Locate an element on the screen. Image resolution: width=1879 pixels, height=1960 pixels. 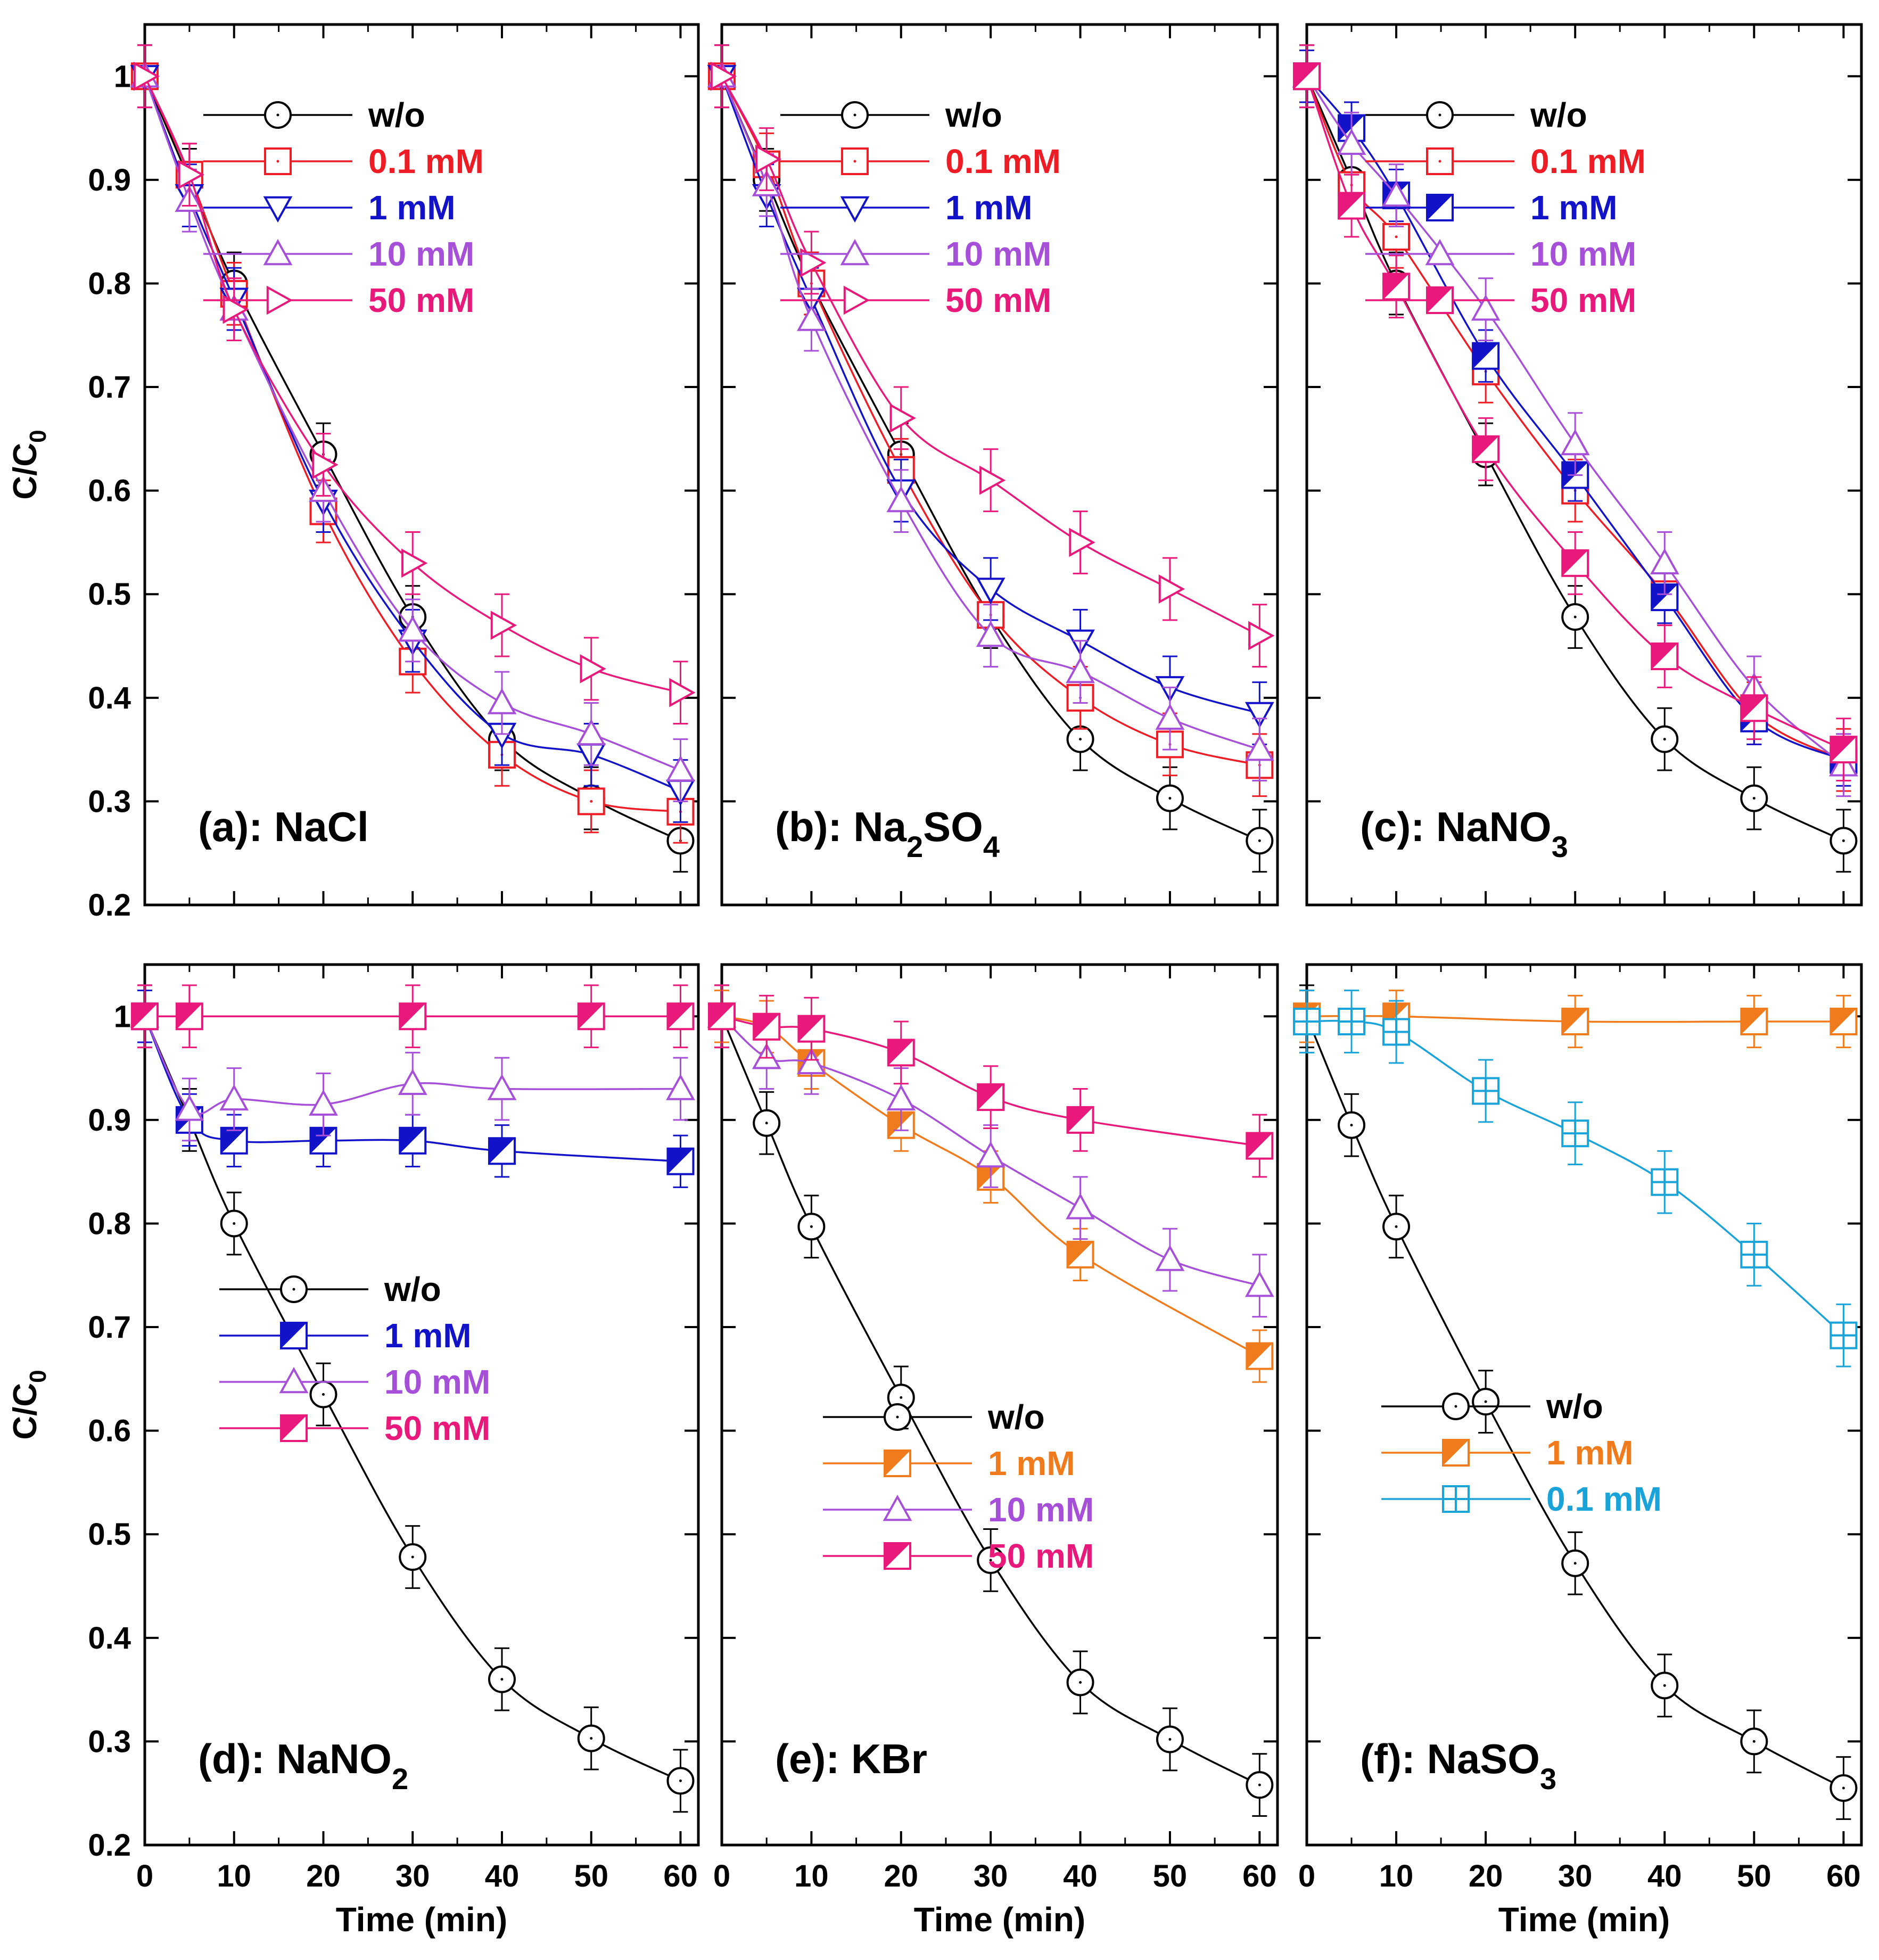
y-tick-label: 1 is located at coordinates (122, 76).